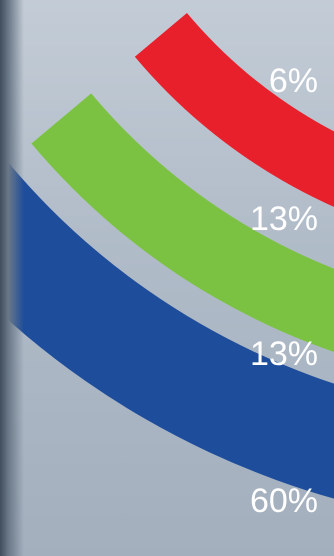  Describe the element at coordinates (284, 354) in the screenshot. I see `percent-label-2: 13%` at that location.